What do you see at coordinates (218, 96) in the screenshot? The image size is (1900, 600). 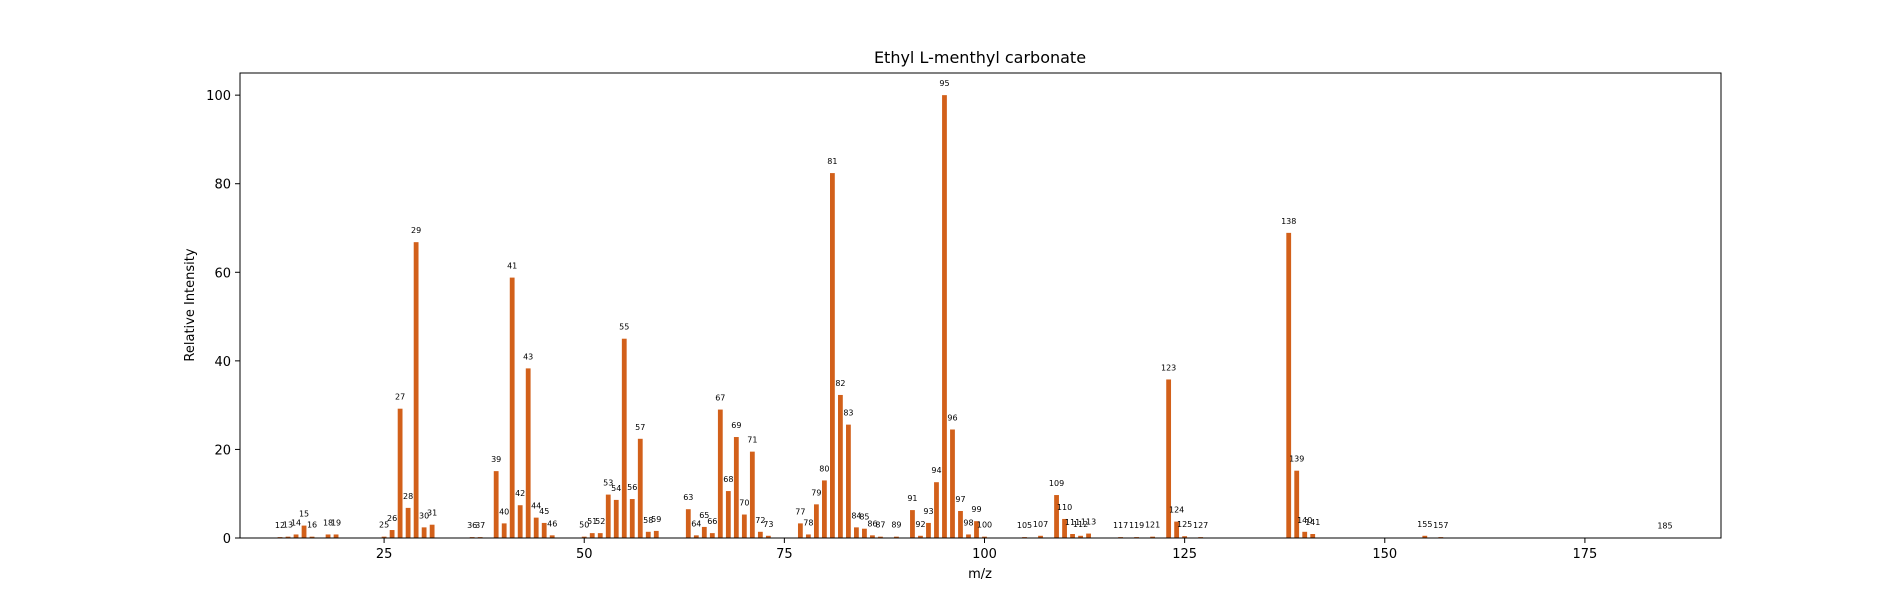 I see `y-tick-label-100: 100` at bounding box center [218, 96].